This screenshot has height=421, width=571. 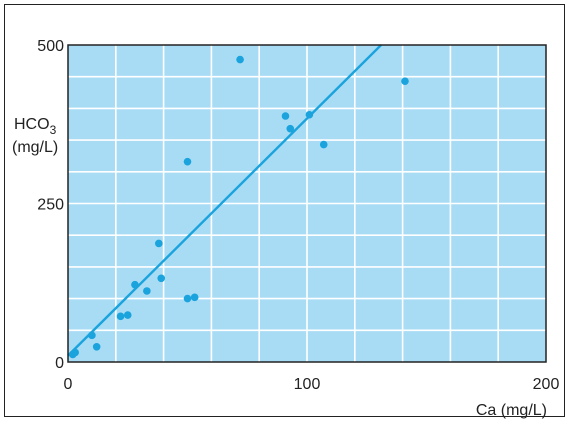 I want to click on x-axis-title: Ca (mg/L), so click(x=511, y=410).